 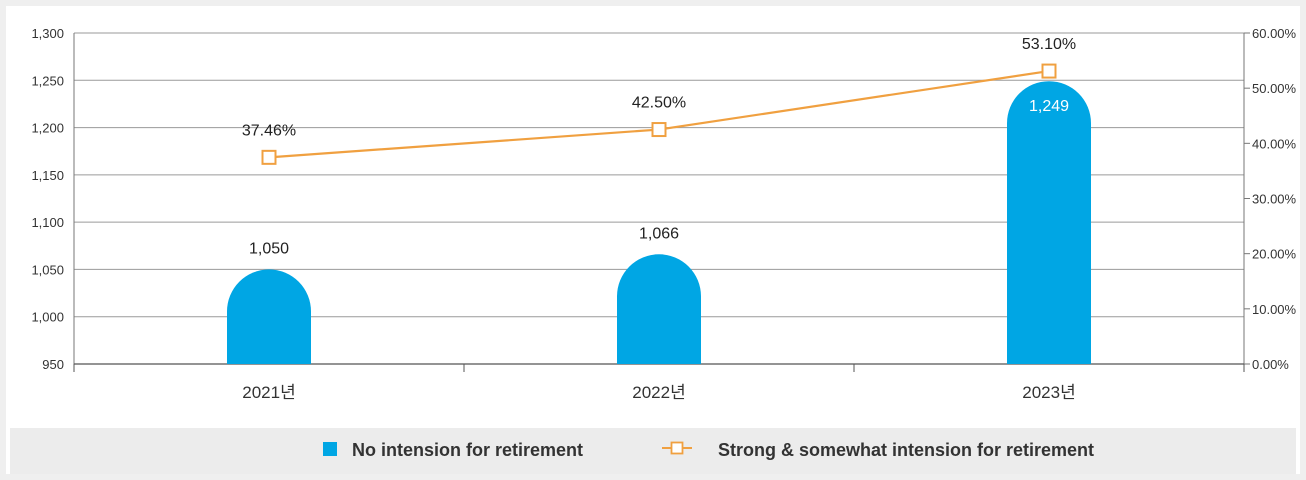 What do you see at coordinates (330, 449) in the screenshot?
I see `legend-swatch-bar` at bounding box center [330, 449].